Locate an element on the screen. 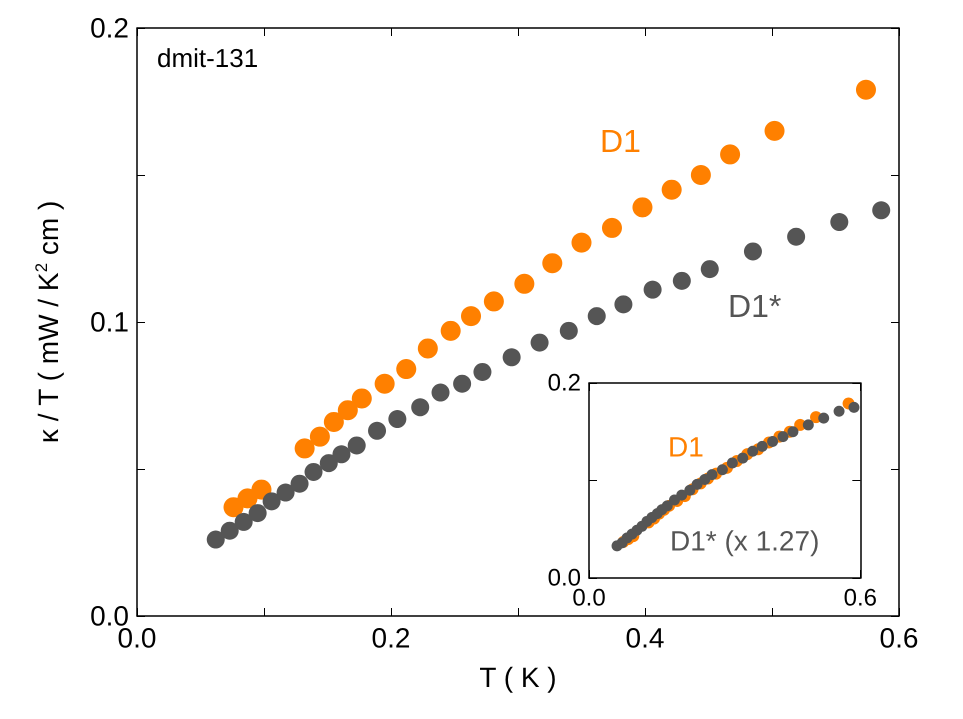 Image resolution: width=963 pixels, height=719 pixels. annotation: dmit-131 is located at coordinates (207, 58).